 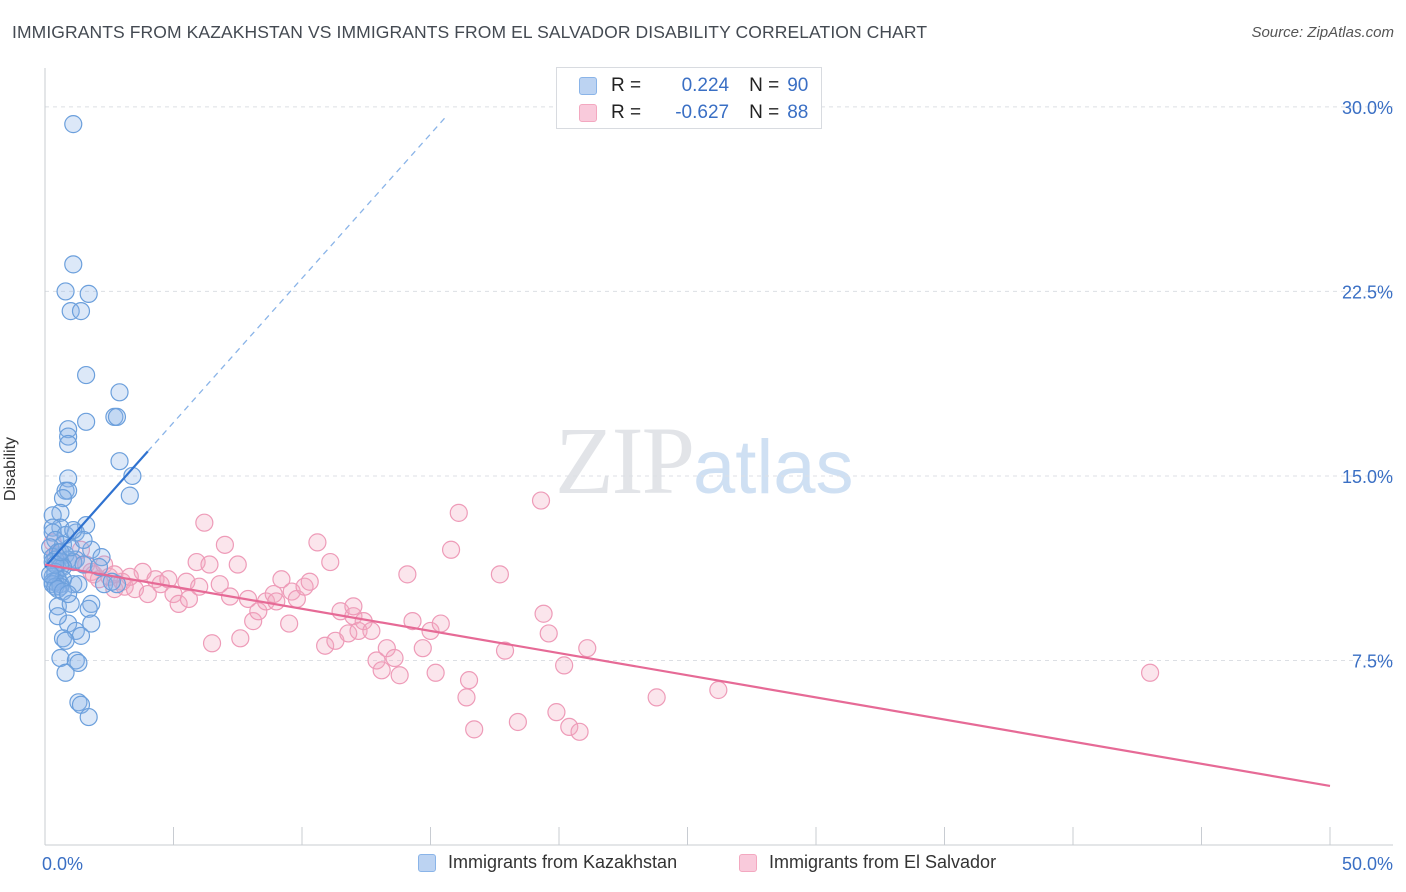 I want to click on source-note: Source: ZipAtlas.com, so click(x=1322, y=32).